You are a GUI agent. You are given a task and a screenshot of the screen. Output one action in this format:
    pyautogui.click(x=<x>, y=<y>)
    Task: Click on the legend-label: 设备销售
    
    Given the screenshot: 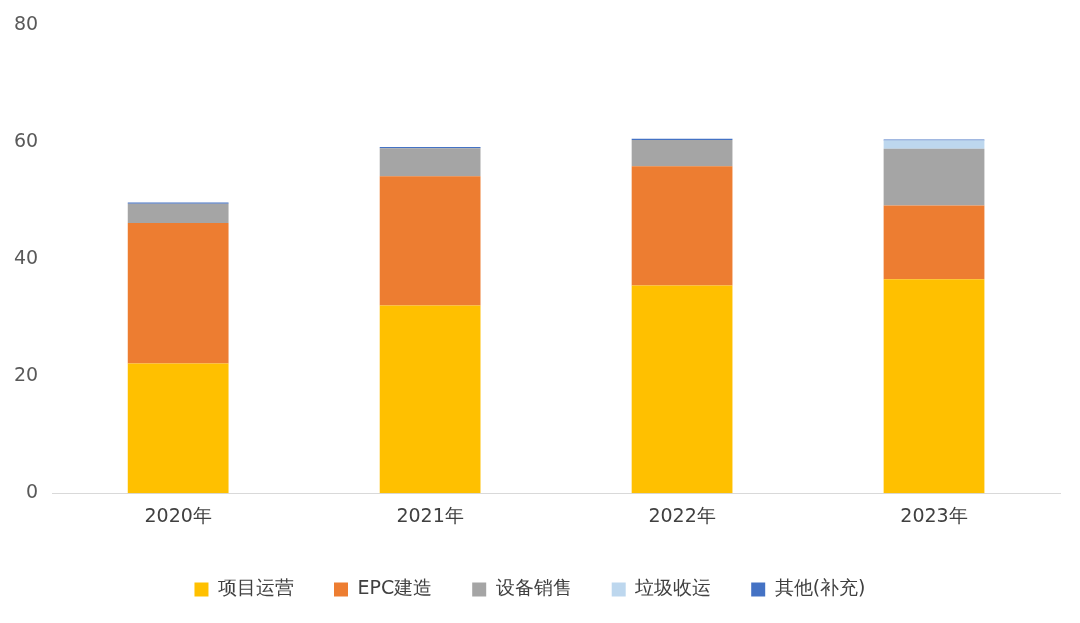 What is the action you would take?
    pyautogui.click(x=533, y=587)
    